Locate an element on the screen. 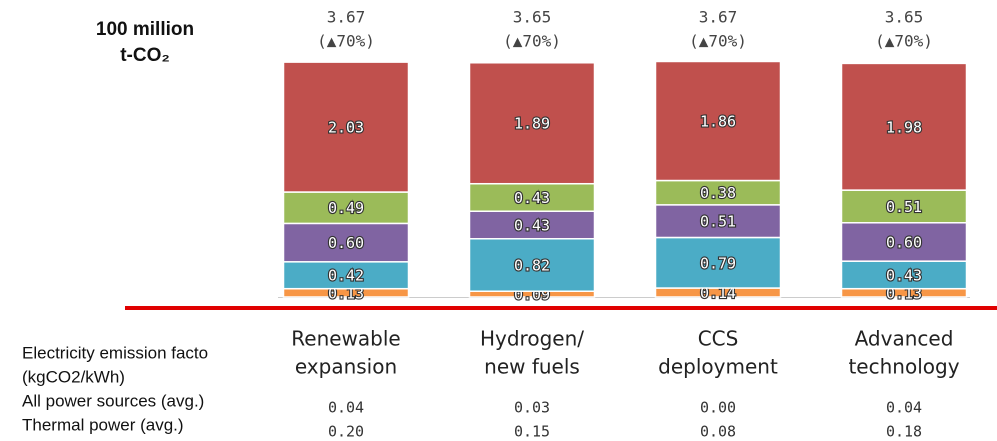 Image resolution: width=997 pixels, height=441 pixels. table-value: 0.20 is located at coordinates (346, 432).